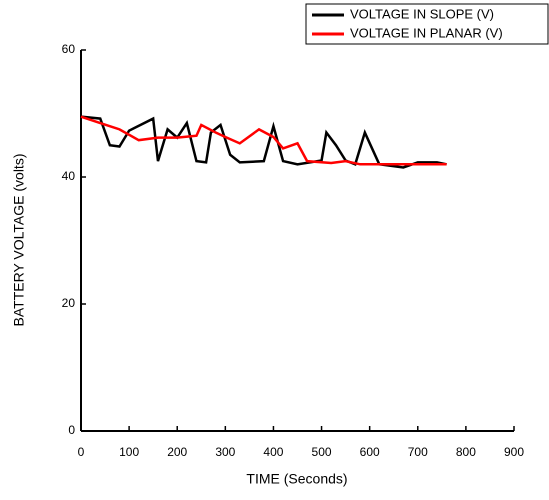  I want to click on x-tick-label: 800, so click(466, 452).